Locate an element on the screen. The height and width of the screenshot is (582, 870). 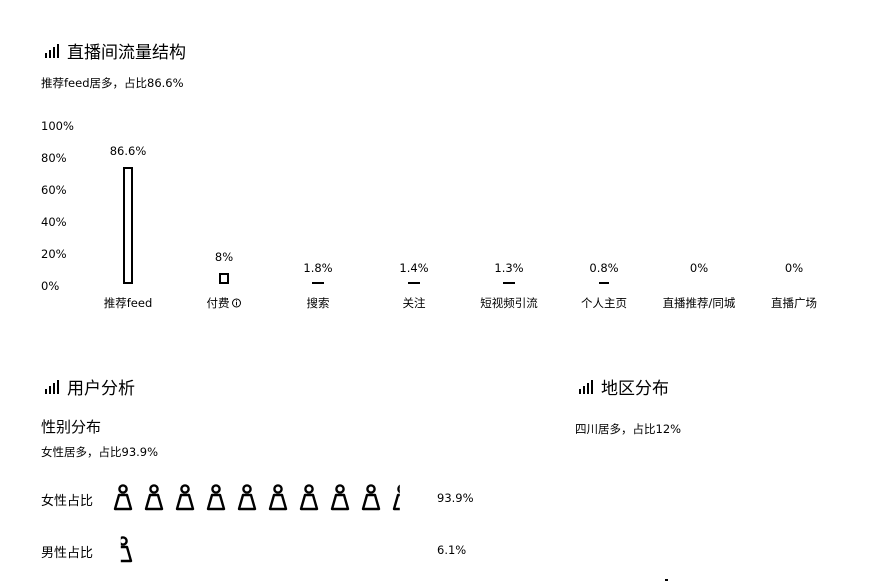
x-category-label: 直播推荐/同城 is located at coordinates (699, 303).